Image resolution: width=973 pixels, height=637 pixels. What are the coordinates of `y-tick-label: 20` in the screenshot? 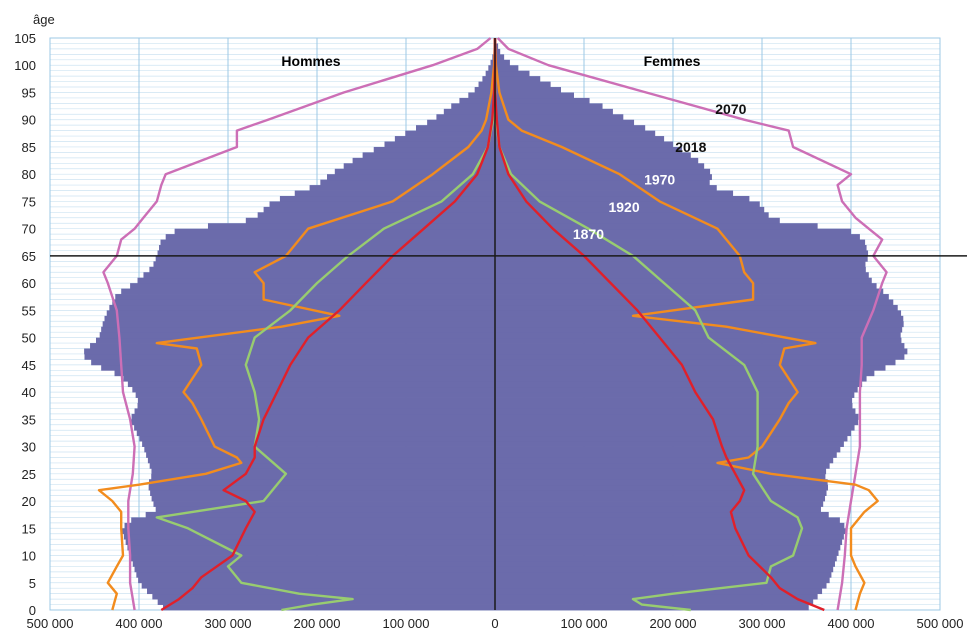 It's located at (29, 501).